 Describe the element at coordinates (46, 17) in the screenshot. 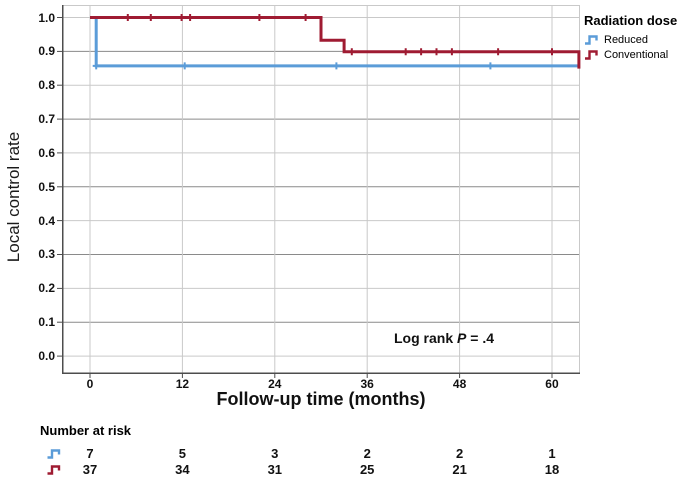

I see `y-tick-label-1.0: 1.0` at that location.